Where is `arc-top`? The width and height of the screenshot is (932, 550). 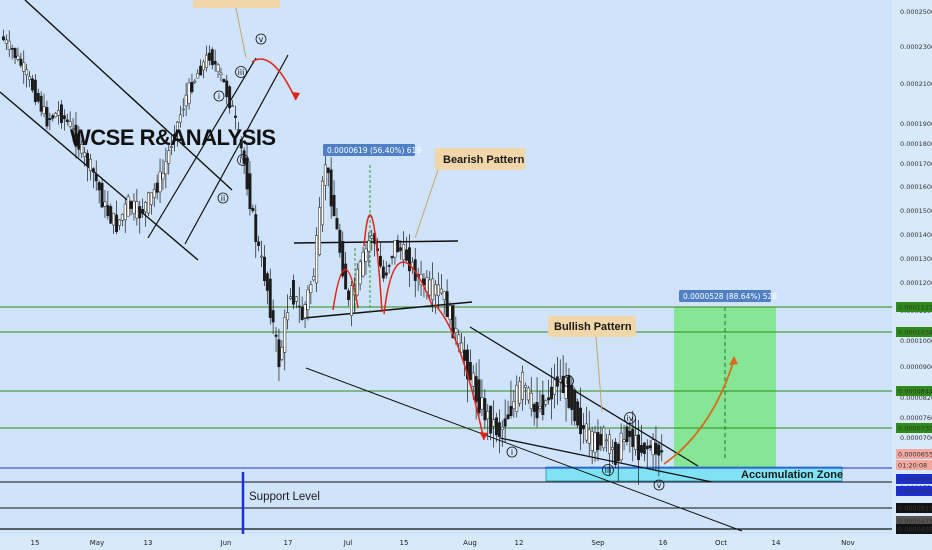 arc-top is located at coordinates (274, 79).